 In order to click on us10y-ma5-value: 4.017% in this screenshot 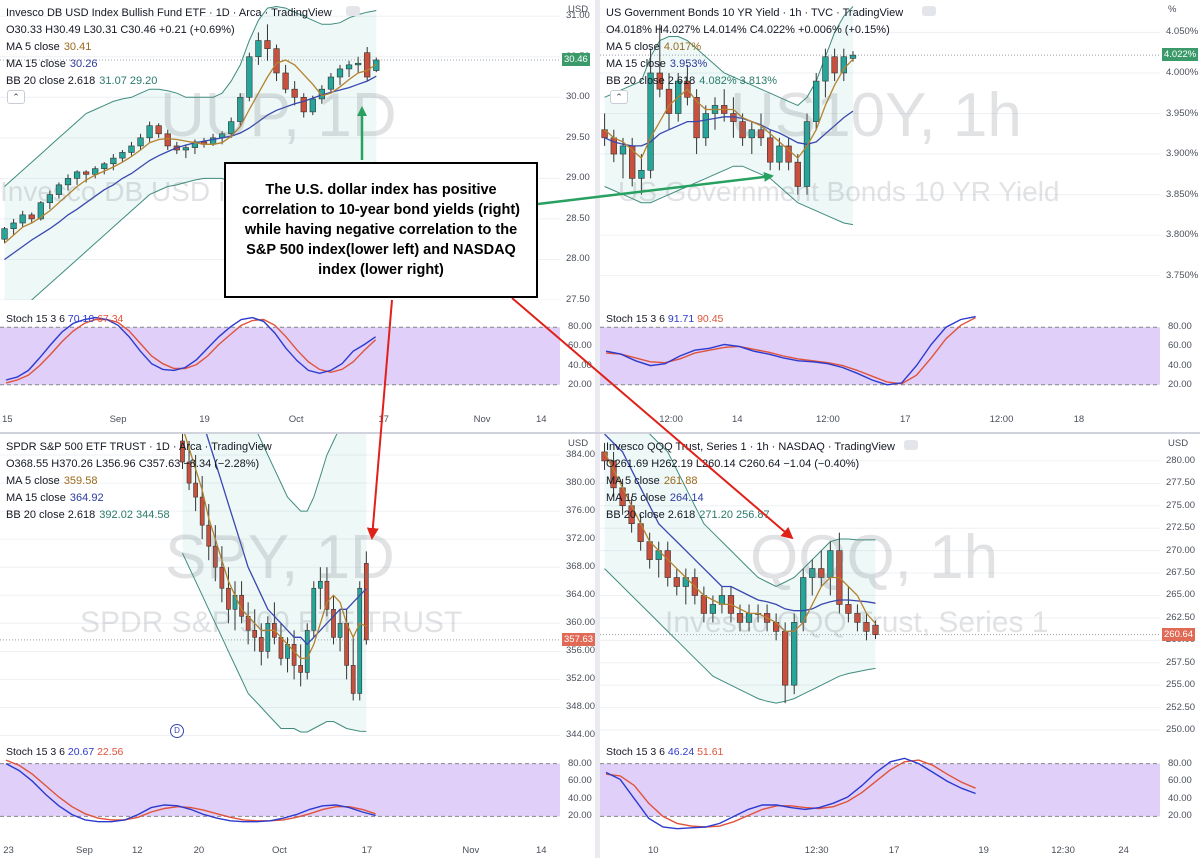, I will do `click(682, 47)`.